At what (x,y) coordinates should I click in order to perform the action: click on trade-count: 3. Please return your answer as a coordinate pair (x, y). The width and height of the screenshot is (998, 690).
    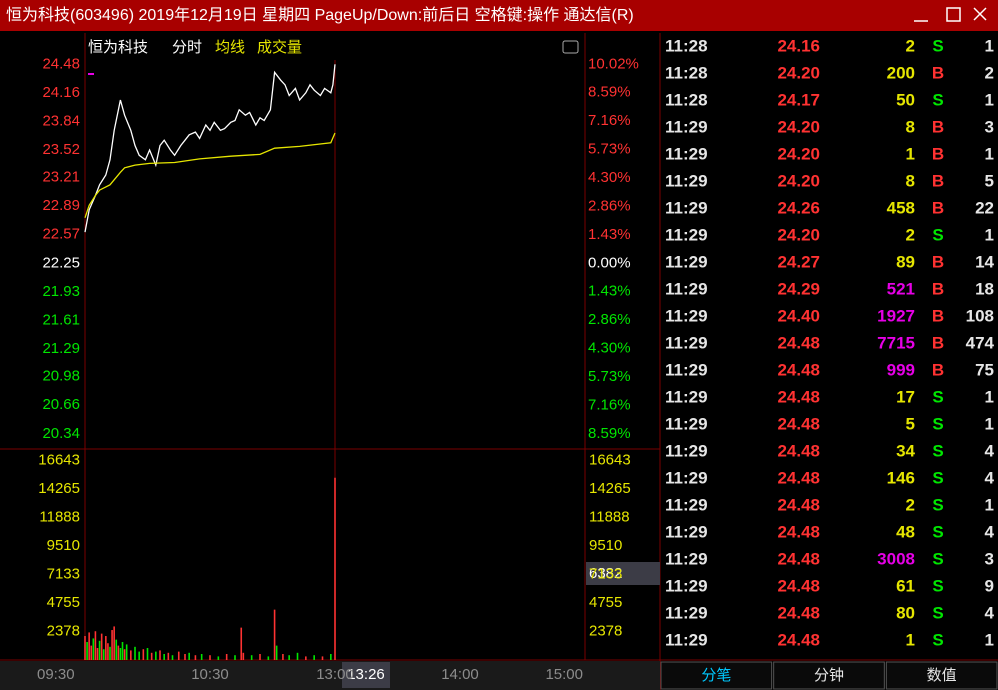
    Looking at the image, I should click on (989, 558).